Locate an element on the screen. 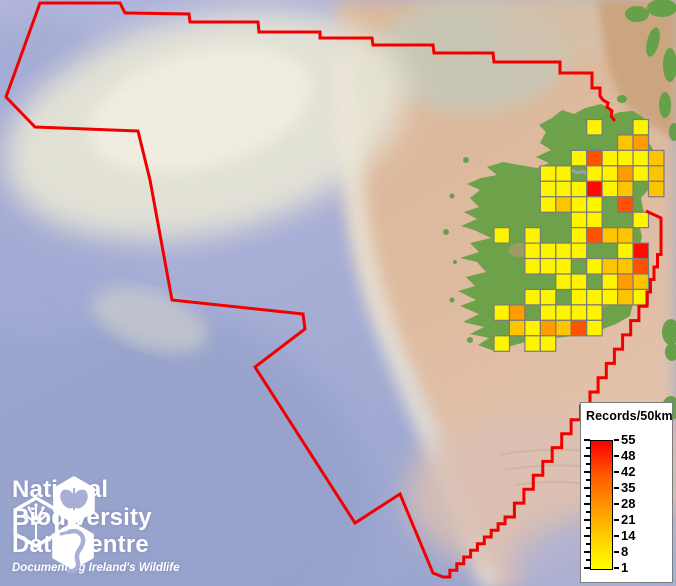 This screenshot has height=586, width=676. records-grid is located at coordinates (579, 235).